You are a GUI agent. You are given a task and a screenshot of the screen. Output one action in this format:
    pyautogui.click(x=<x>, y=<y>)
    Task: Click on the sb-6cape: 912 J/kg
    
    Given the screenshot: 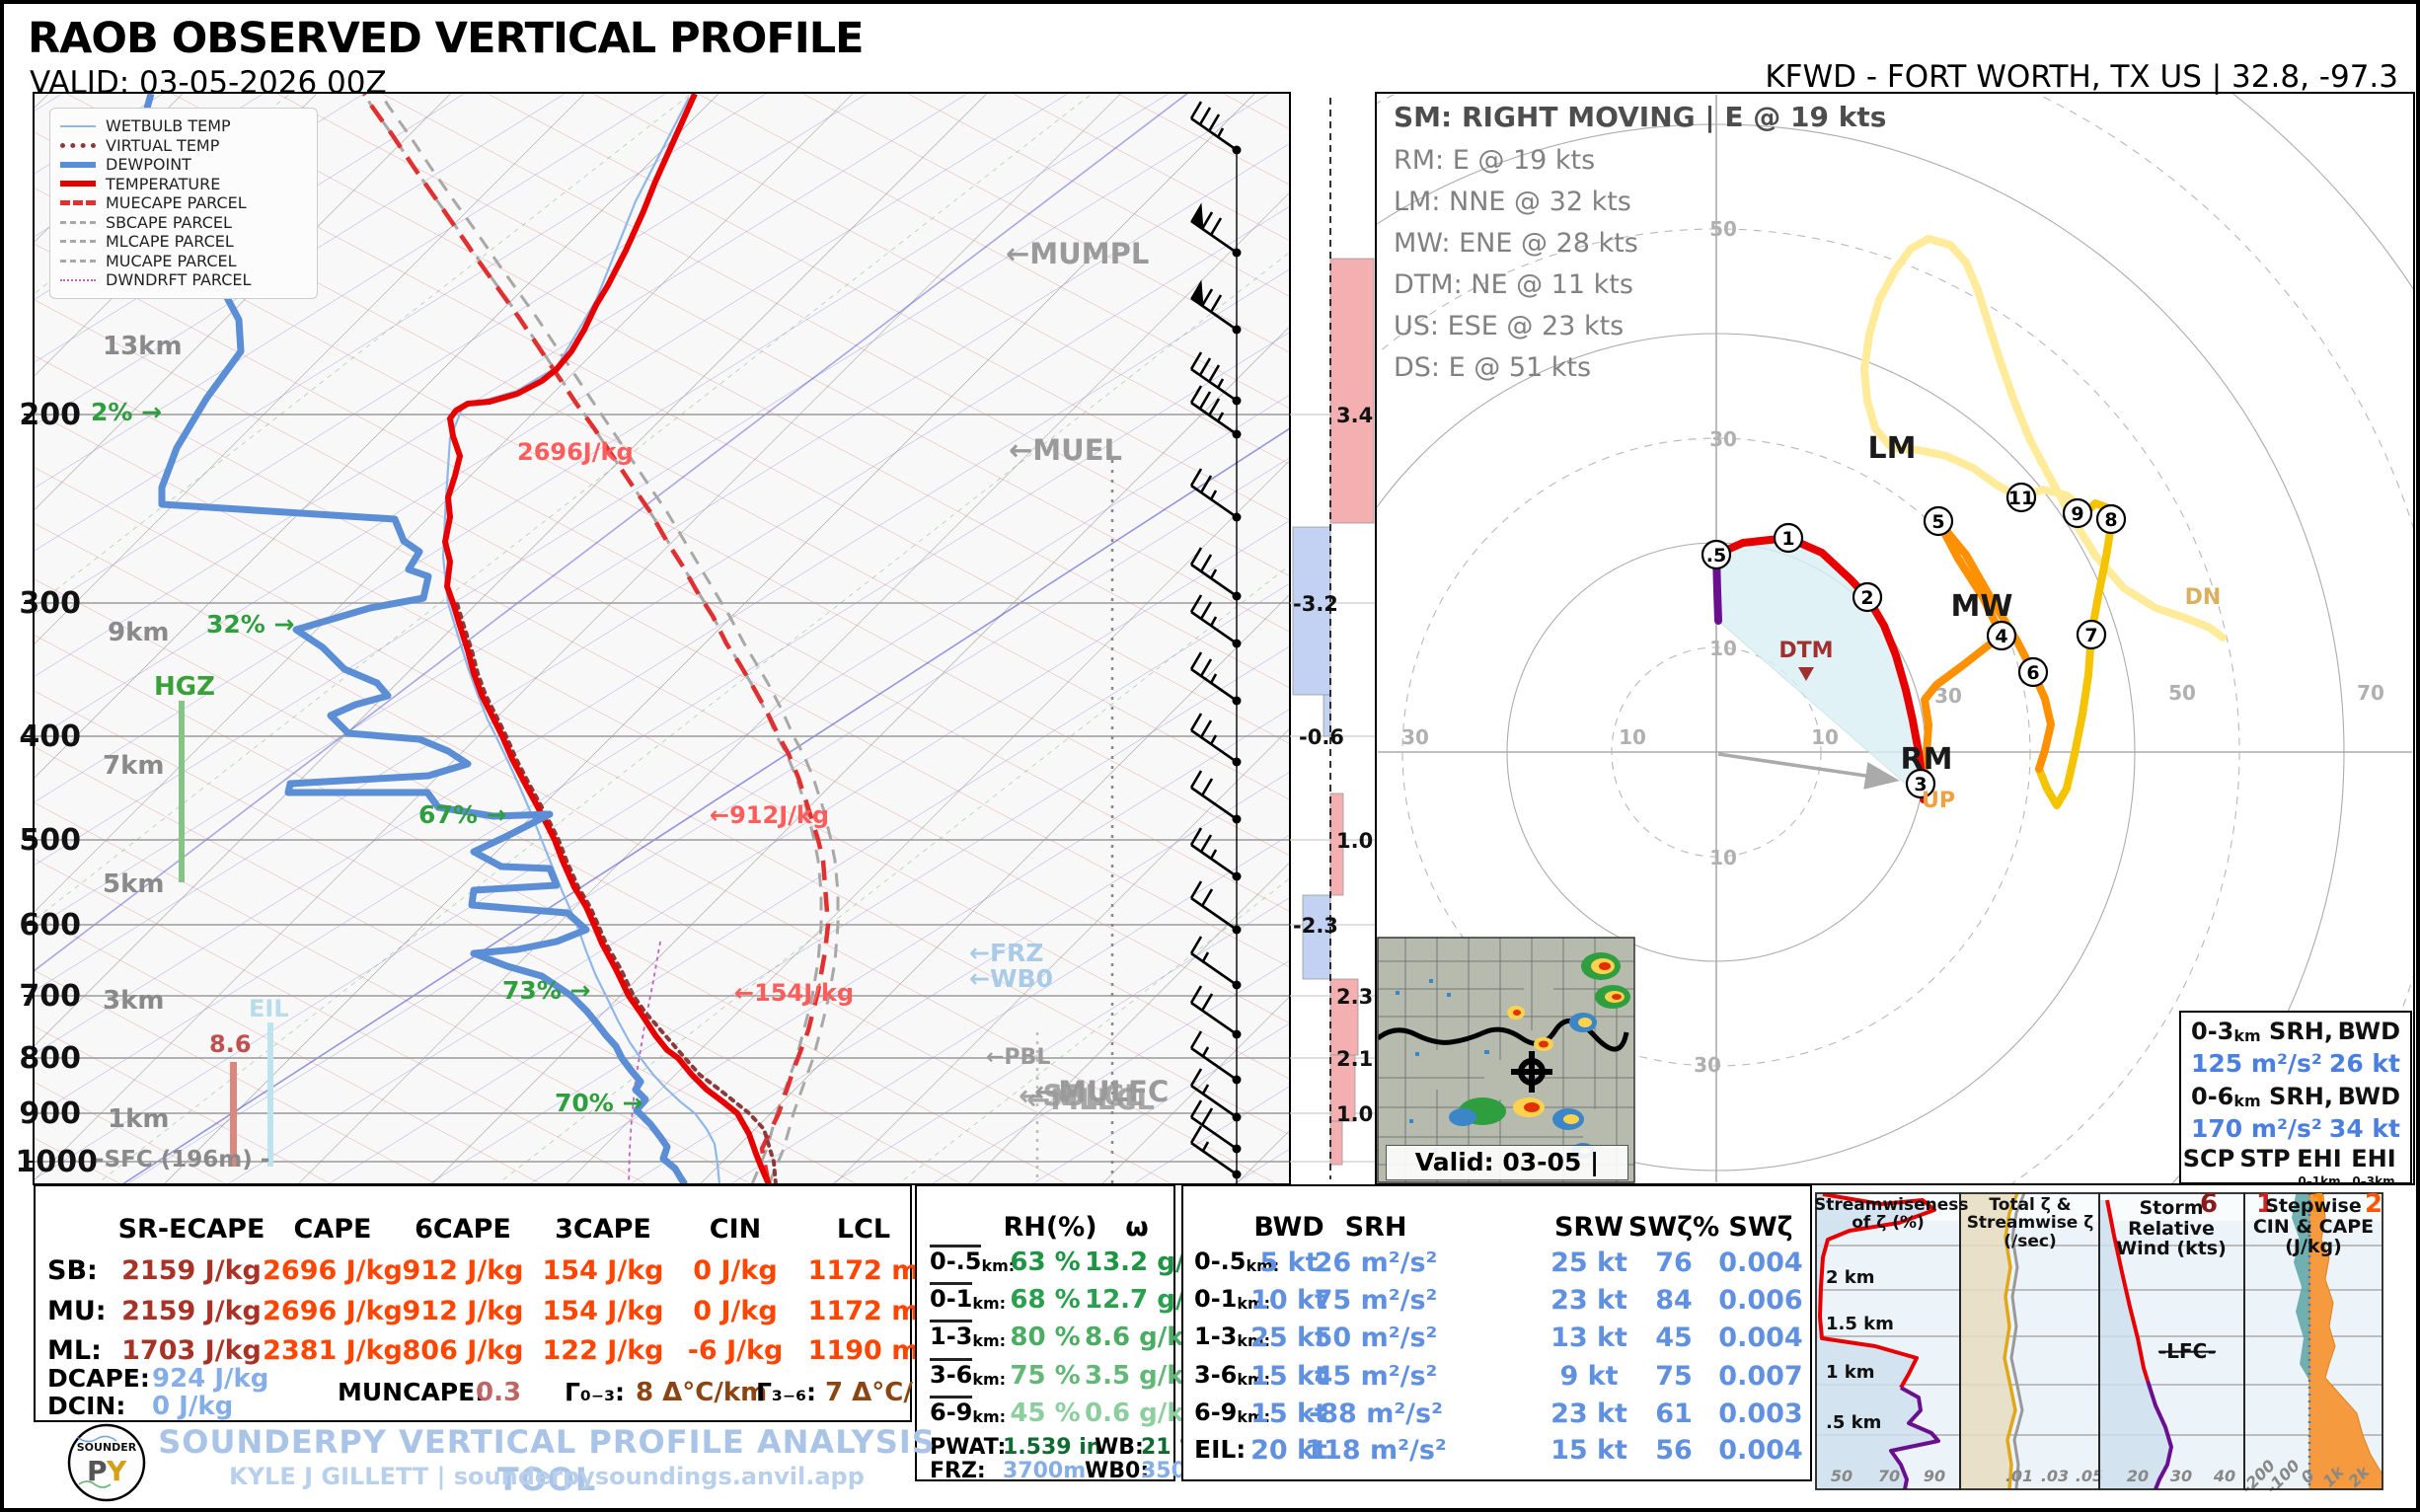 What is the action you would take?
    pyautogui.click(x=463, y=1271)
    